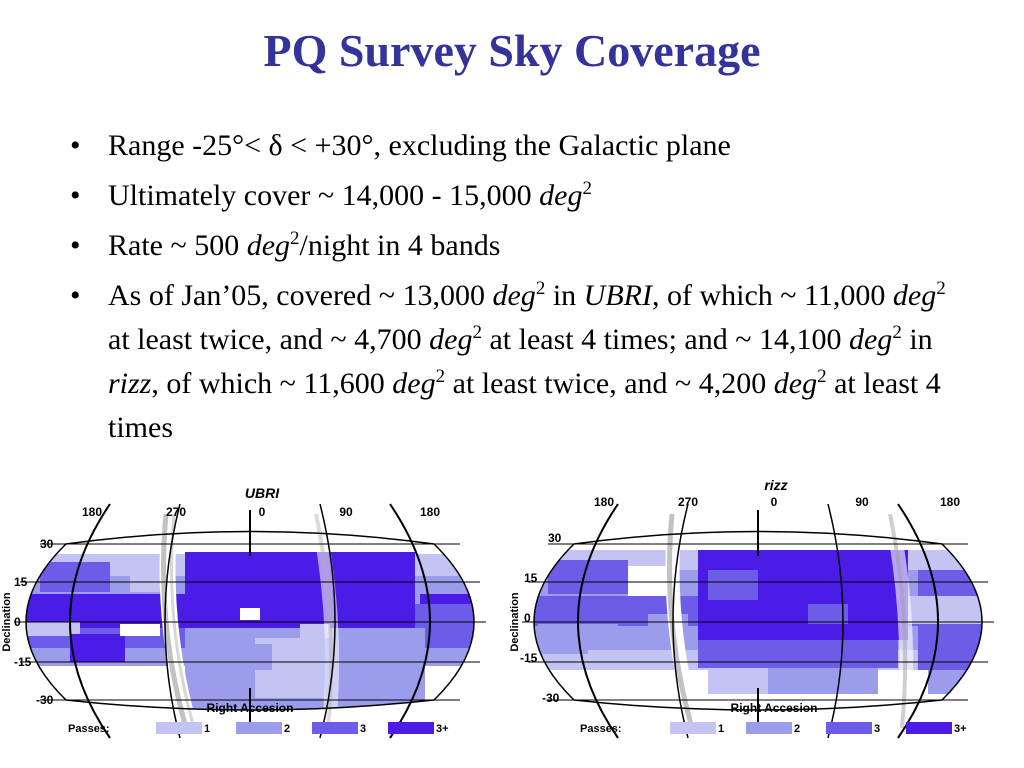 The height and width of the screenshot is (768, 1024). I want to click on rizz-coverage-tiles, so click(758, 620).